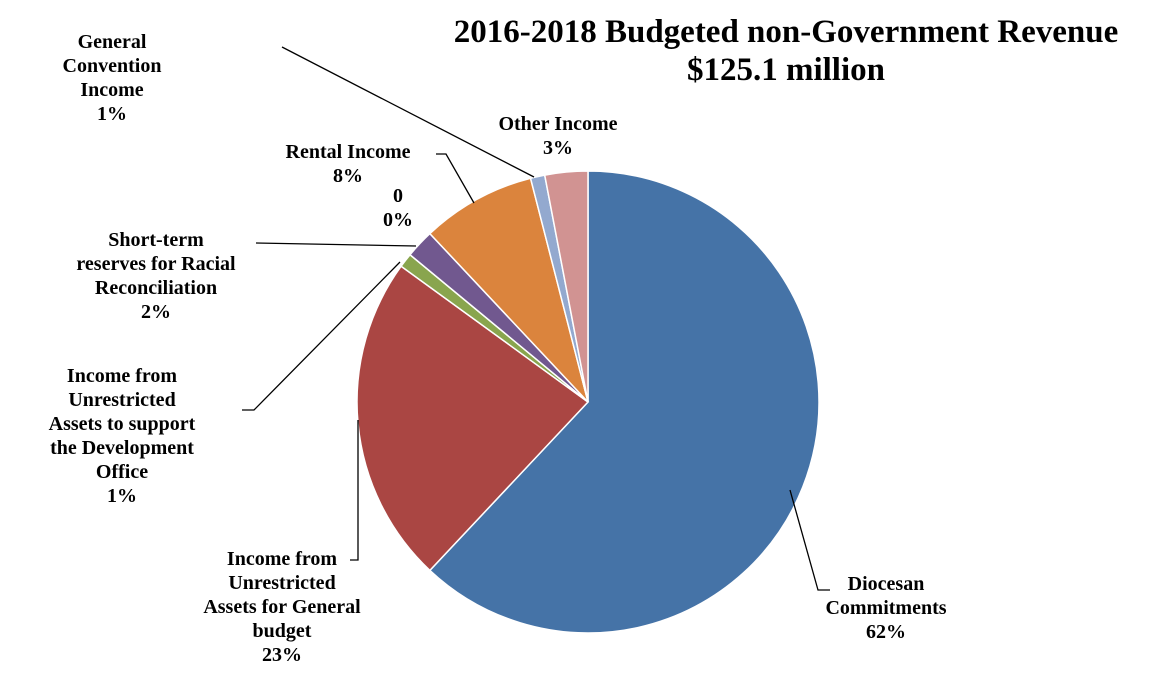  What do you see at coordinates (282, 655) in the screenshot?
I see `slice-percent-label: 23%` at bounding box center [282, 655].